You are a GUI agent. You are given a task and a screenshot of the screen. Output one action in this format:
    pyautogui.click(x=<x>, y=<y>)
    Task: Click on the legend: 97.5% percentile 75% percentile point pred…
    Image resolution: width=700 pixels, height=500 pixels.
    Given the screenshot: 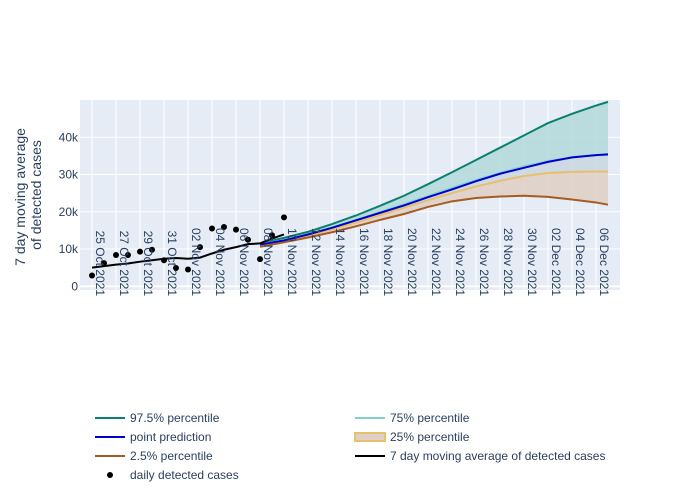 What is the action you would take?
    pyautogui.click(x=350, y=446)
    